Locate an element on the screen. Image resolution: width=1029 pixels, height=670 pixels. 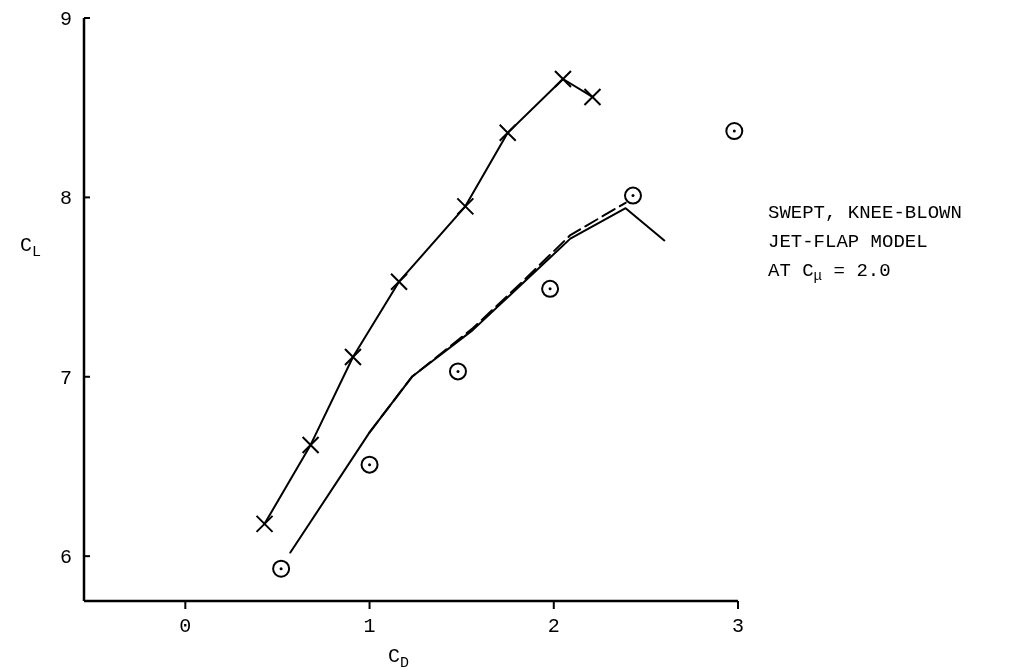
x-tick-label: 3 is located at coordinates (738, 626).